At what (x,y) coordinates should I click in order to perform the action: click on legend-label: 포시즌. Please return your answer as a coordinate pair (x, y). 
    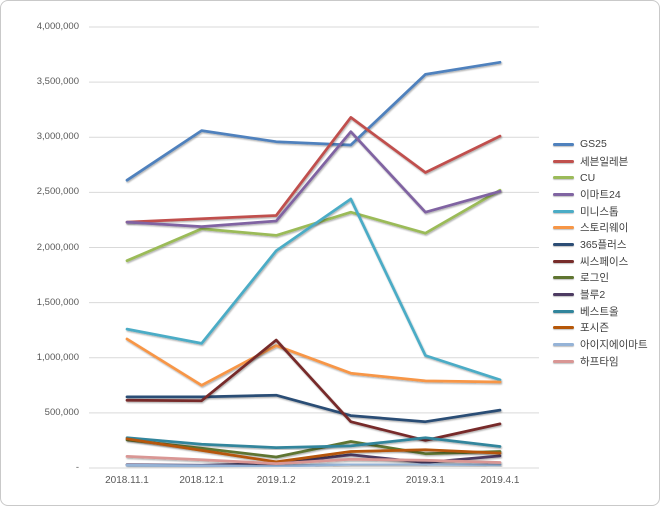
    Looking at the image, I should click on (594, 328).